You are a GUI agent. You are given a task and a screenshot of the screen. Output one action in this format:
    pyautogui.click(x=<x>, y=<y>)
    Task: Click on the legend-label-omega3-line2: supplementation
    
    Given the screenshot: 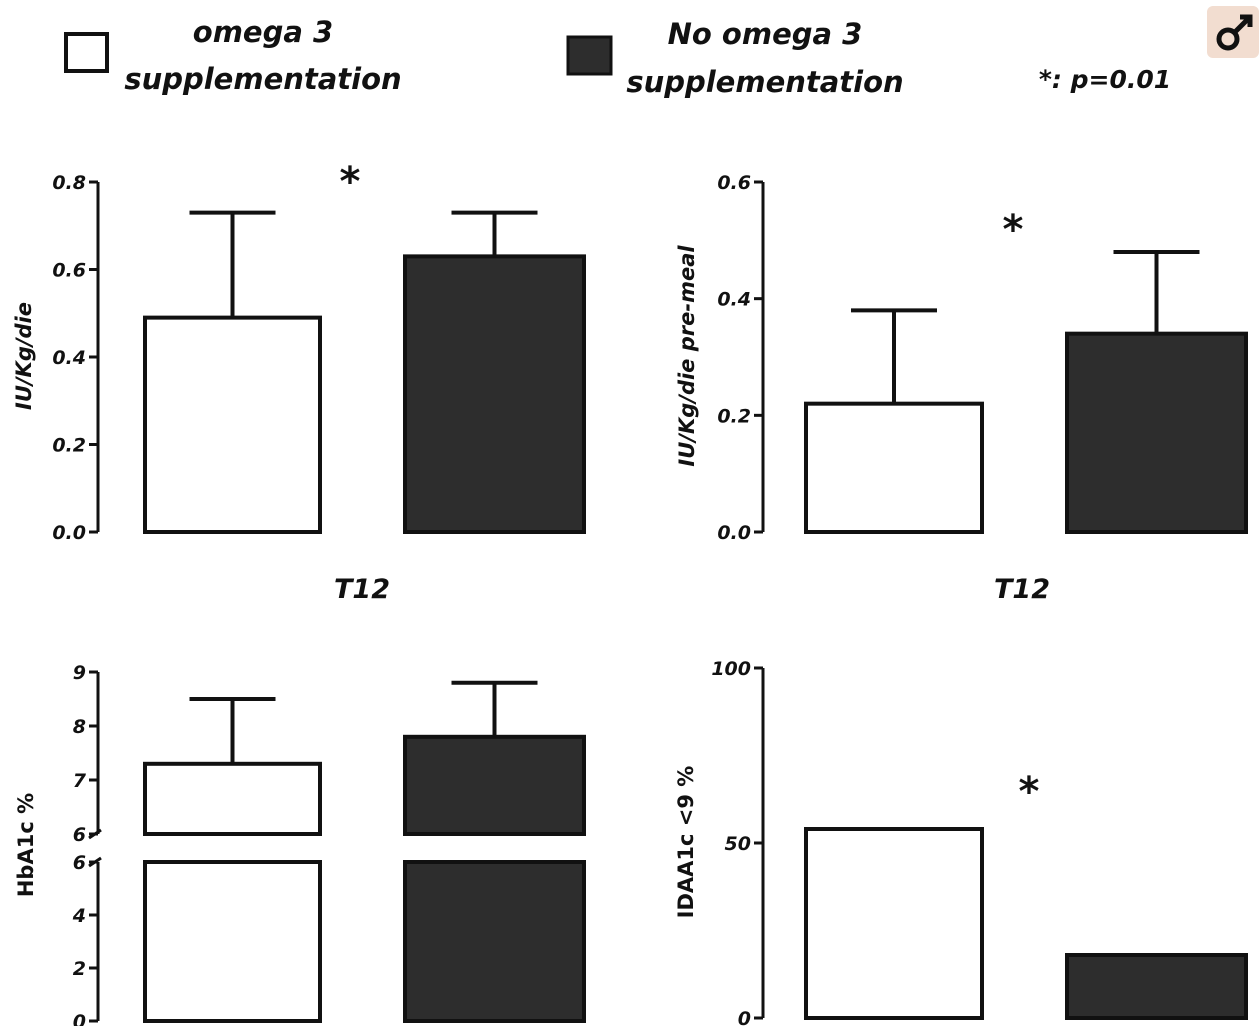 What is the action you would take?
    pyautogui.click(x=262, y=79)
    